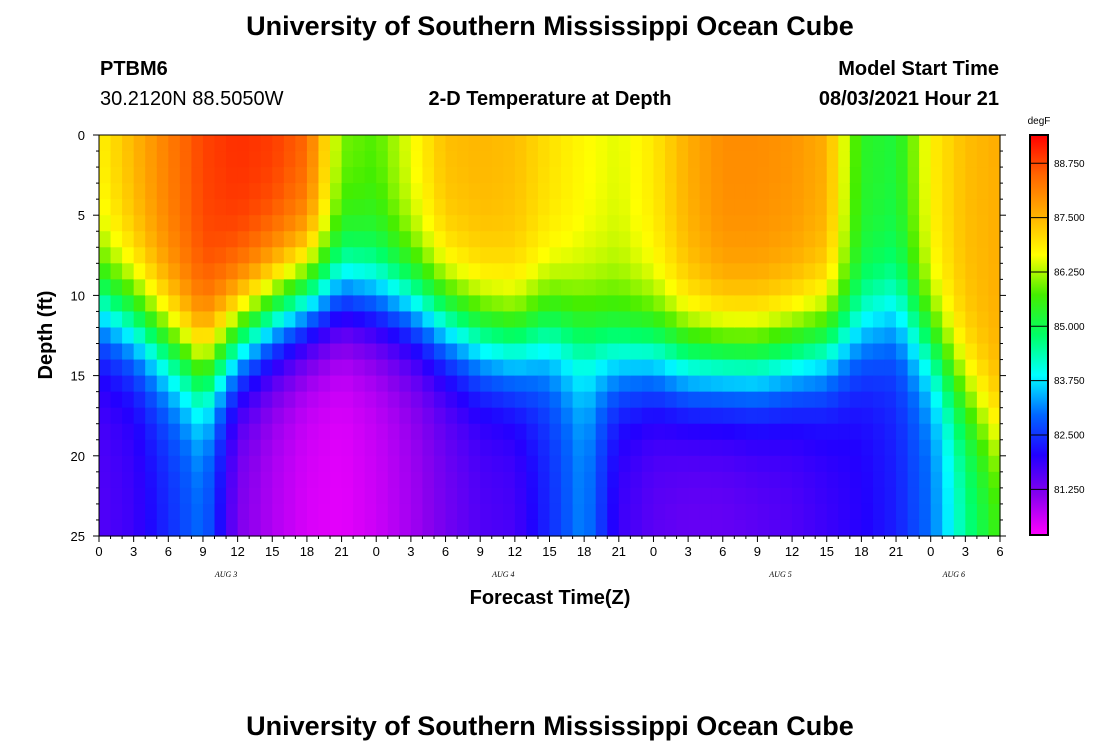 The image size is (1100, 750). What do you see at coordinates (549, 99) in the screenshot?
I see `plot-title: 2-D Temperature at Depth` at bounding box center [549, 99].